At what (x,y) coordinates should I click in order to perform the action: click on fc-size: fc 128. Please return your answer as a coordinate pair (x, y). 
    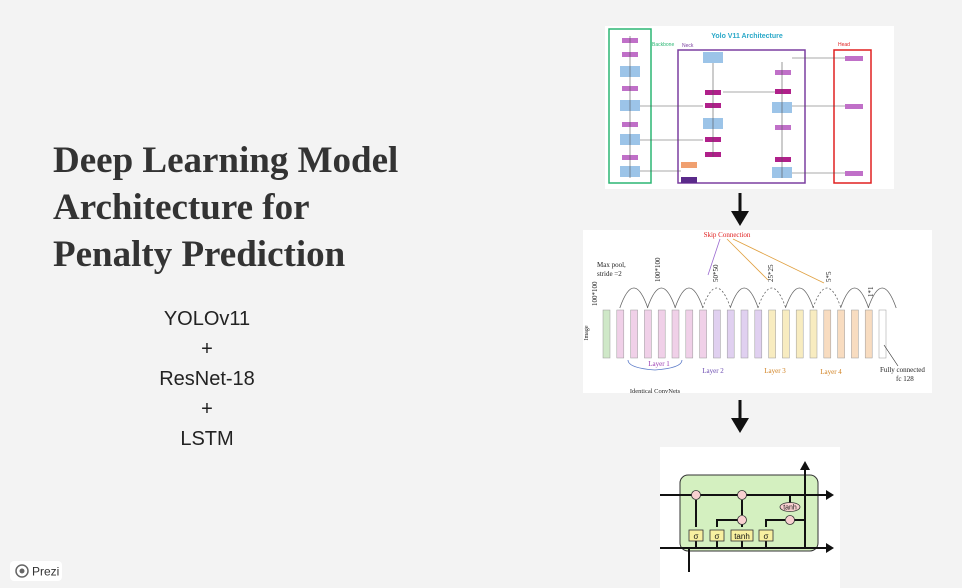
    Looking at the image, I should click on (905, 379).